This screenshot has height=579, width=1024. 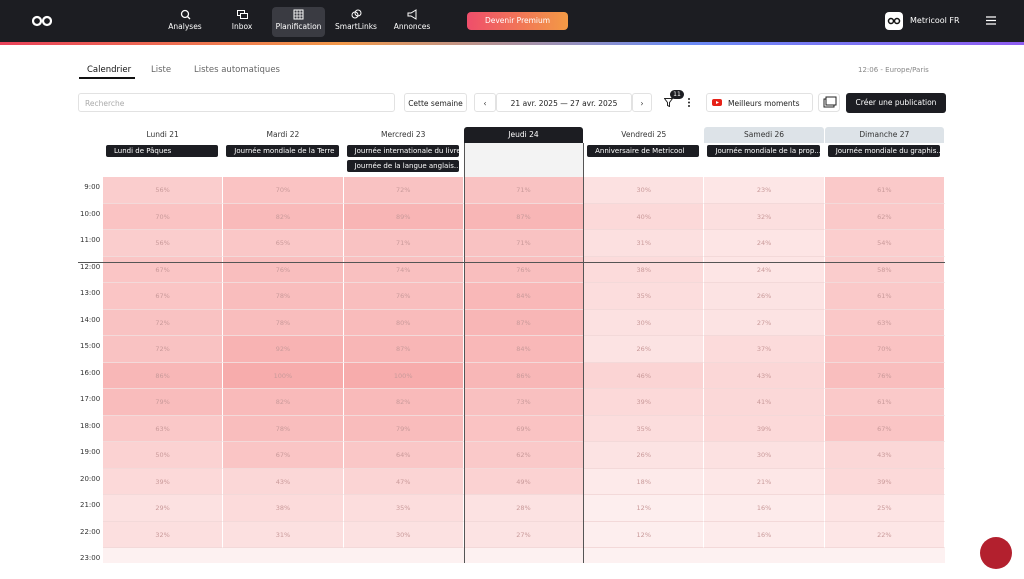 What do you see at coordinates (163, 455) in the screenshot?
I see `heat-cell: 50%` at bounding box center [163, 455].